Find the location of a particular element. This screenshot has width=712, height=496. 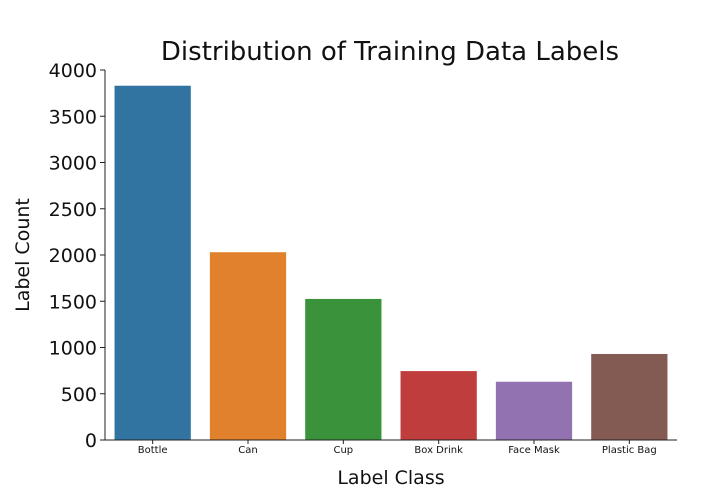

y-axis-ticks: 0 500 1000 1500 2000 2500 3000 3500 4000 is located at coordinates (77, 256).